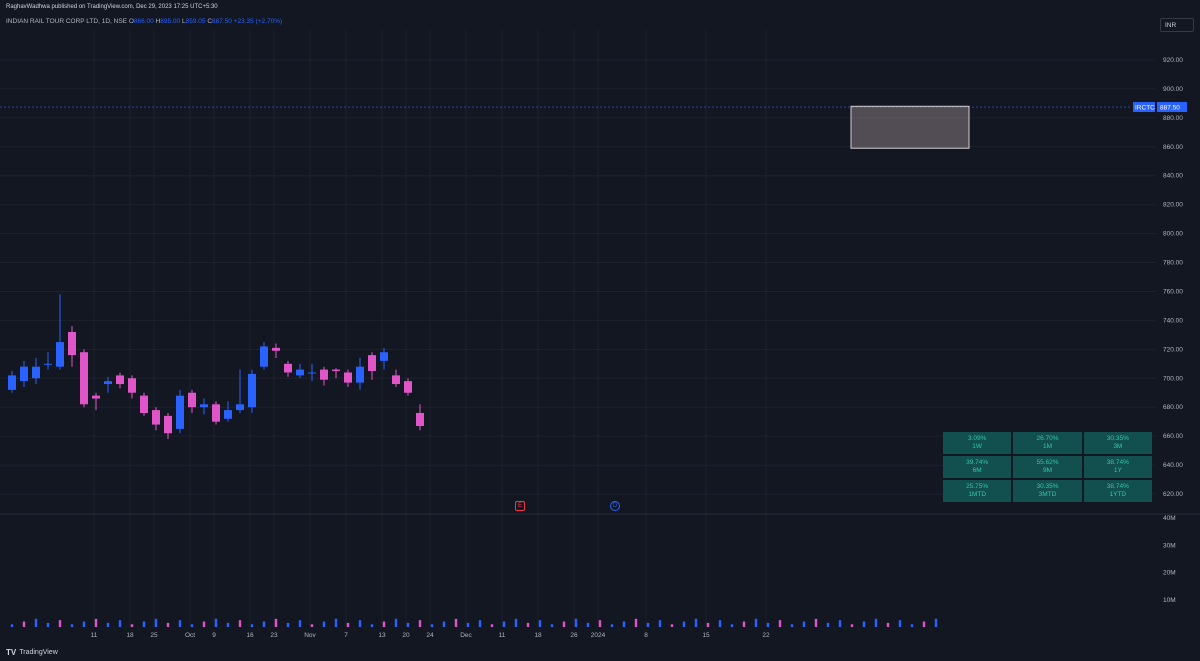 This screenshot has height=661, width=1200. I want to click on price-tick-label: 800.00, so click(1173, 234).